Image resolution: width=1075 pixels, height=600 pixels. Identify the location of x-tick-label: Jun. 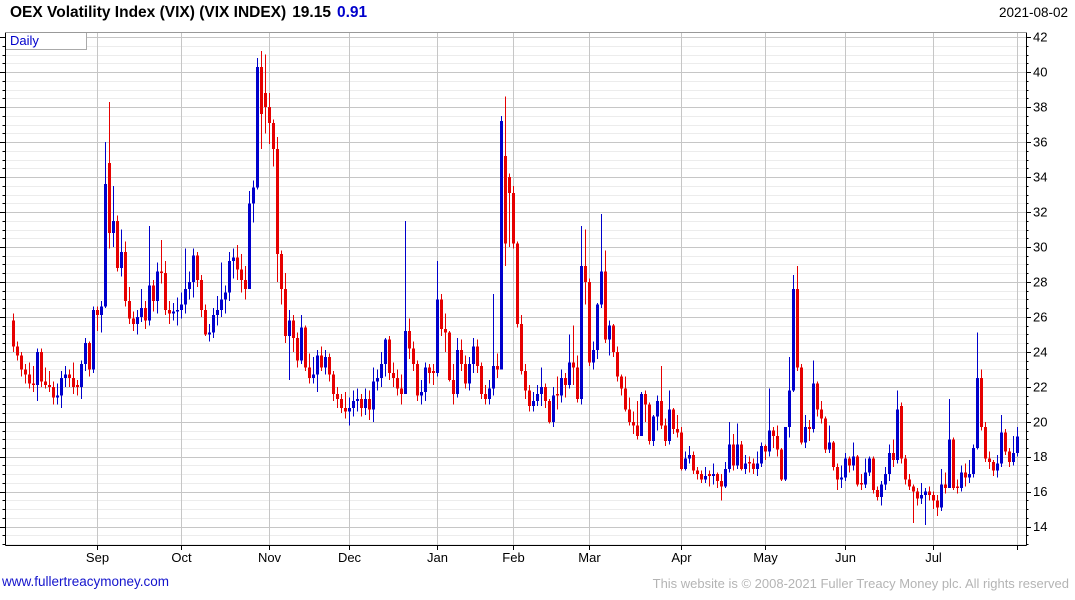
(845, 557).